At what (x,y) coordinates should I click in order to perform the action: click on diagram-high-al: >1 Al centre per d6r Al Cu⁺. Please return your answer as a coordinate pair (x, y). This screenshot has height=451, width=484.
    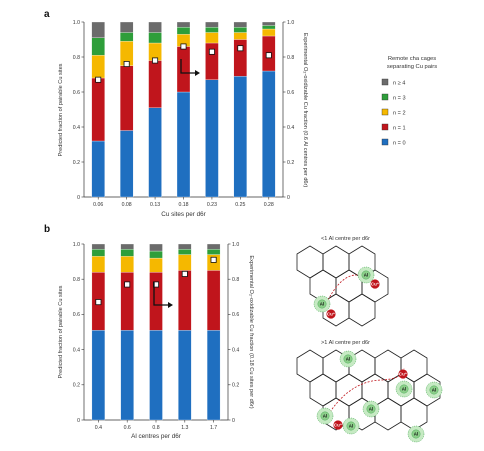
    Looking at the image, I should click on (369, 391).